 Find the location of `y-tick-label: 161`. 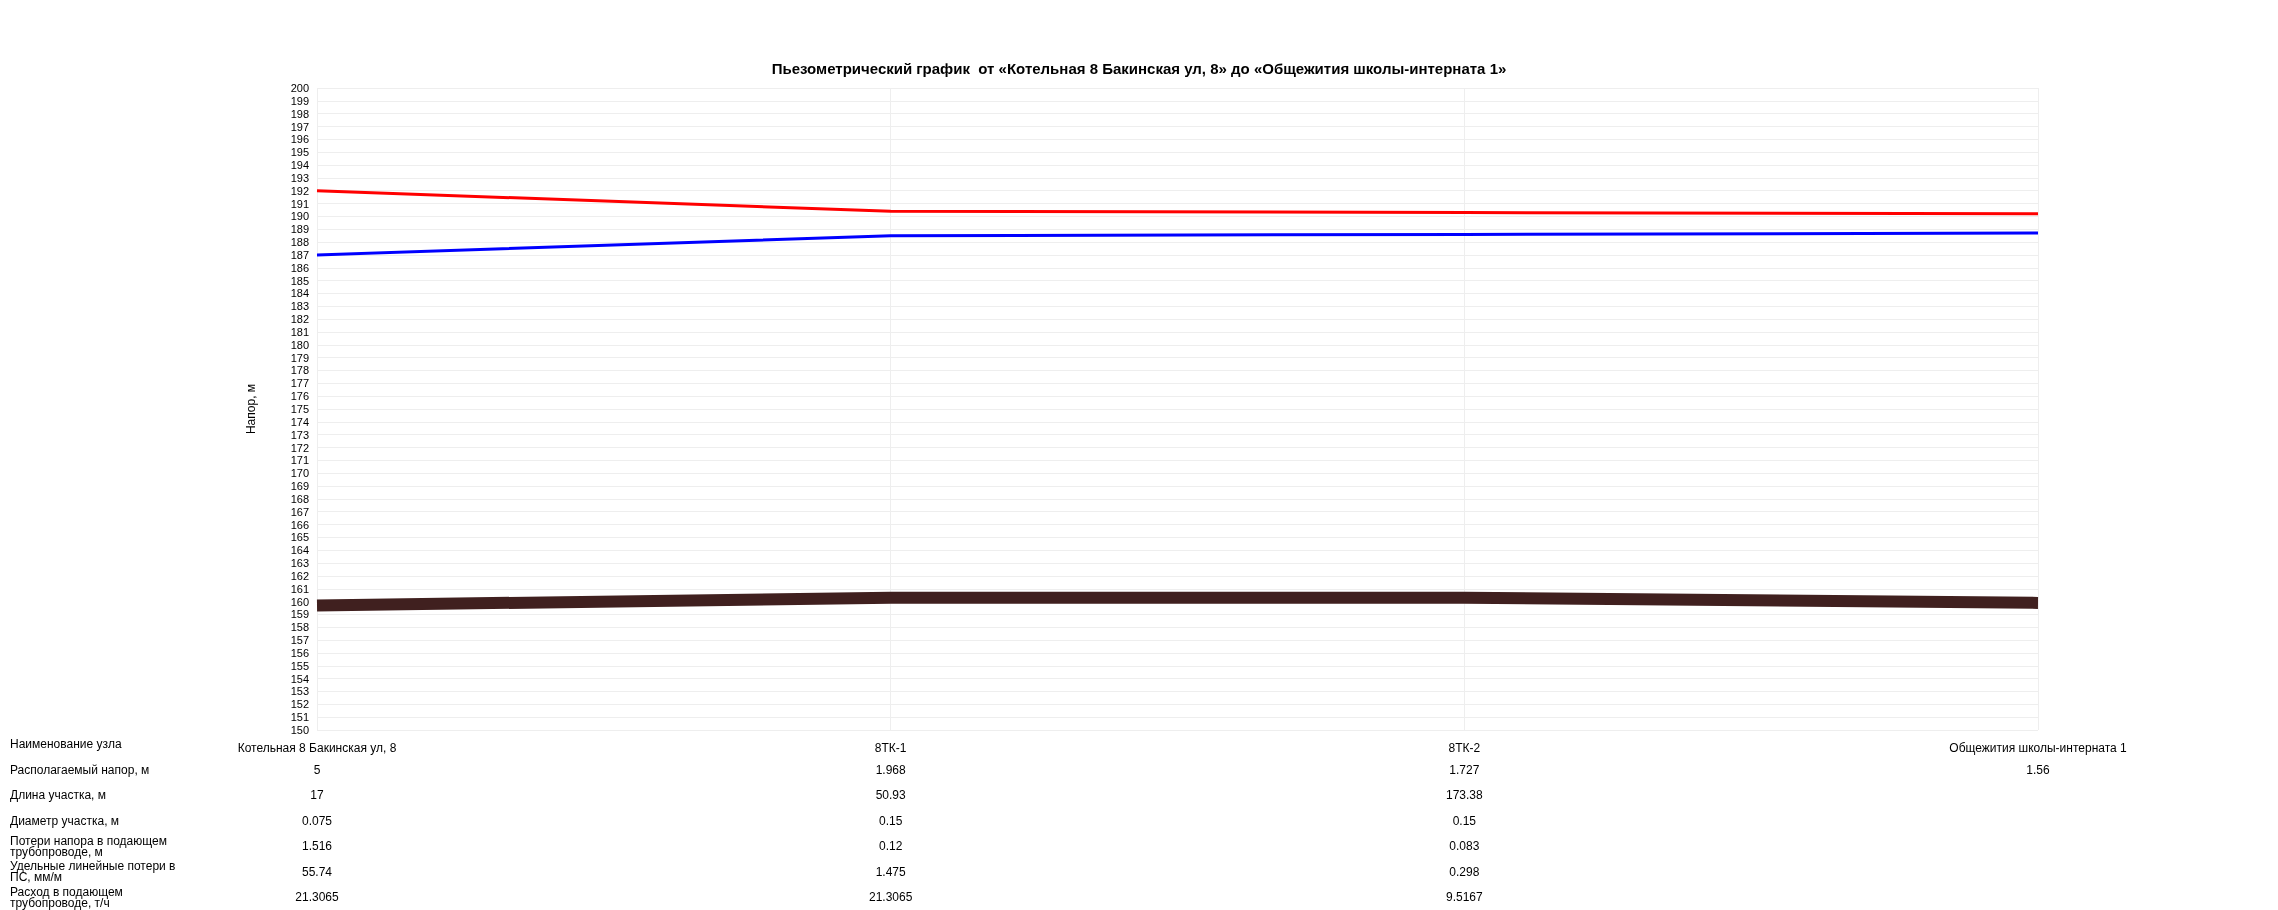

y-tick-label: 161 is located at coordinates (299, 588).